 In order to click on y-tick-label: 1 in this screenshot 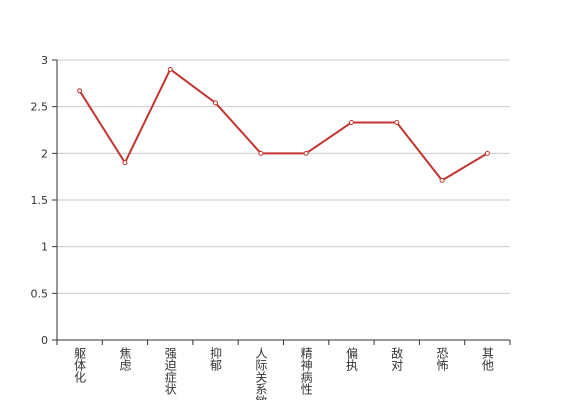, I will do `click(44, 247)`.